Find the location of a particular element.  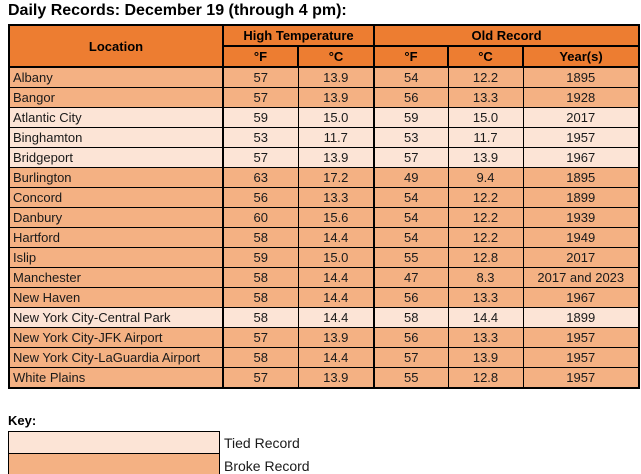

table-row: New Haven 58 14.4 56 13.3 1967 is located at coordinates (324, 297).